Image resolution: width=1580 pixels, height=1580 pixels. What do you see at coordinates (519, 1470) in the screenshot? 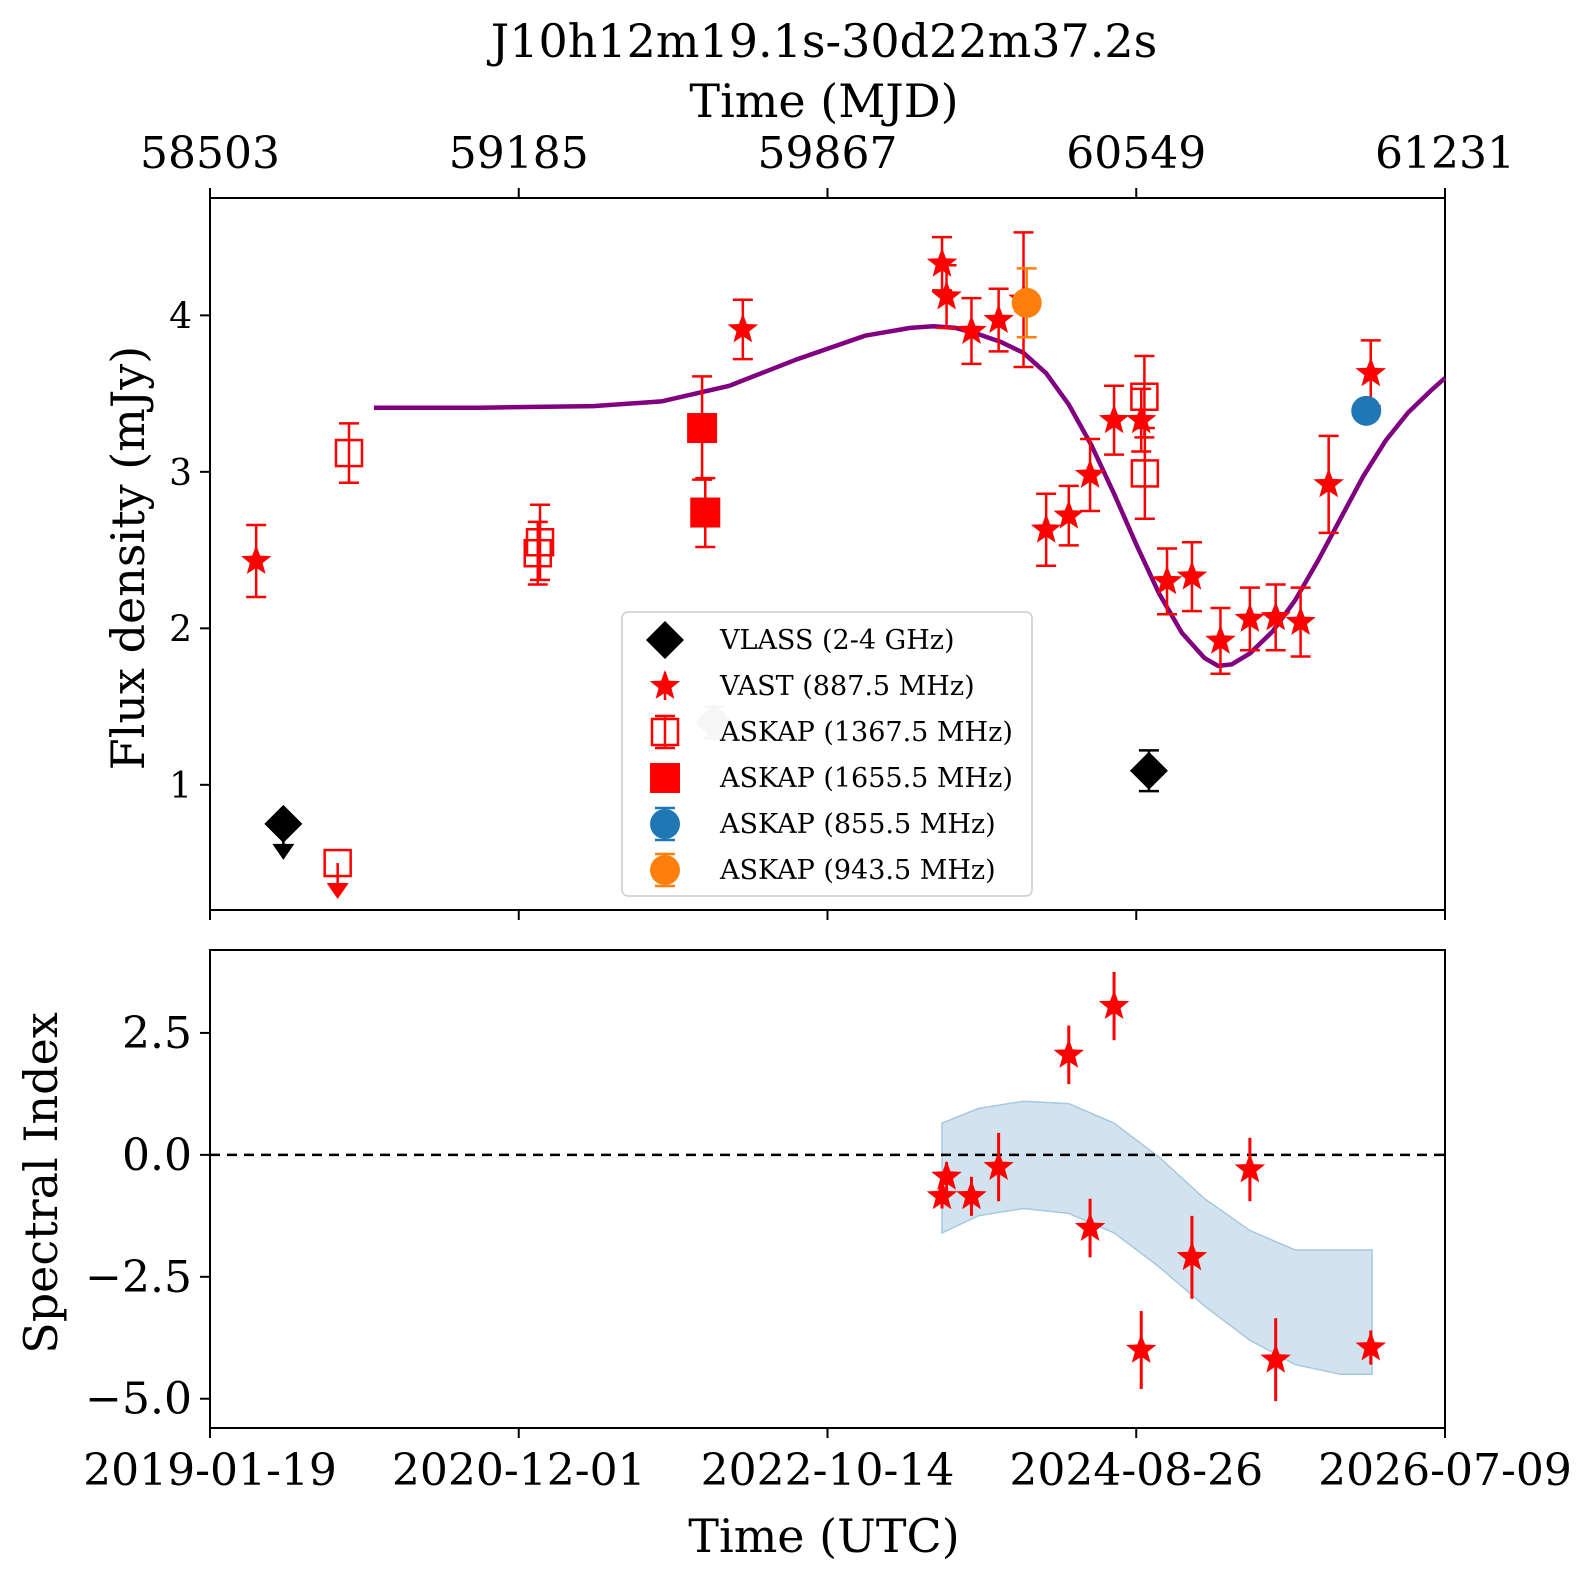
I see `bottom-x-tick-label: 2020-12-01` at bounding box center [519, 1470].